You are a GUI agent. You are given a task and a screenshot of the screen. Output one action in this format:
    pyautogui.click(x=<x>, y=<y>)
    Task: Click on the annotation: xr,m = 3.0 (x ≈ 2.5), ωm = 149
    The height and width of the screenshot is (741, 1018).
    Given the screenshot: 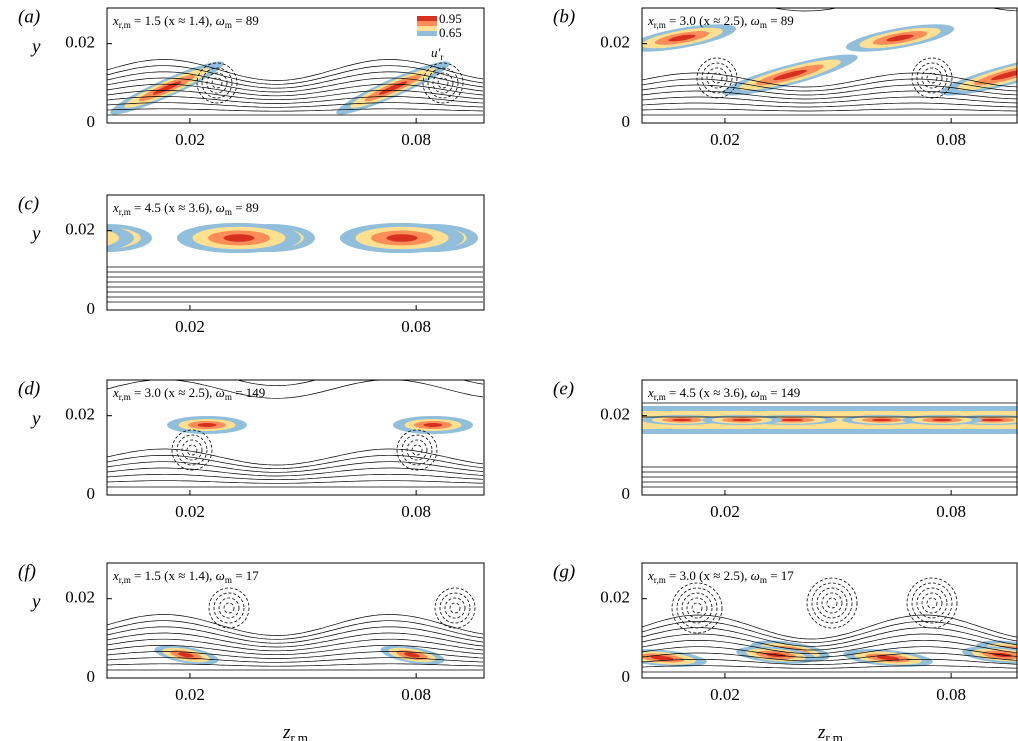 What is the action you would take?
    pyautogui.click(x=188, y=393)
    